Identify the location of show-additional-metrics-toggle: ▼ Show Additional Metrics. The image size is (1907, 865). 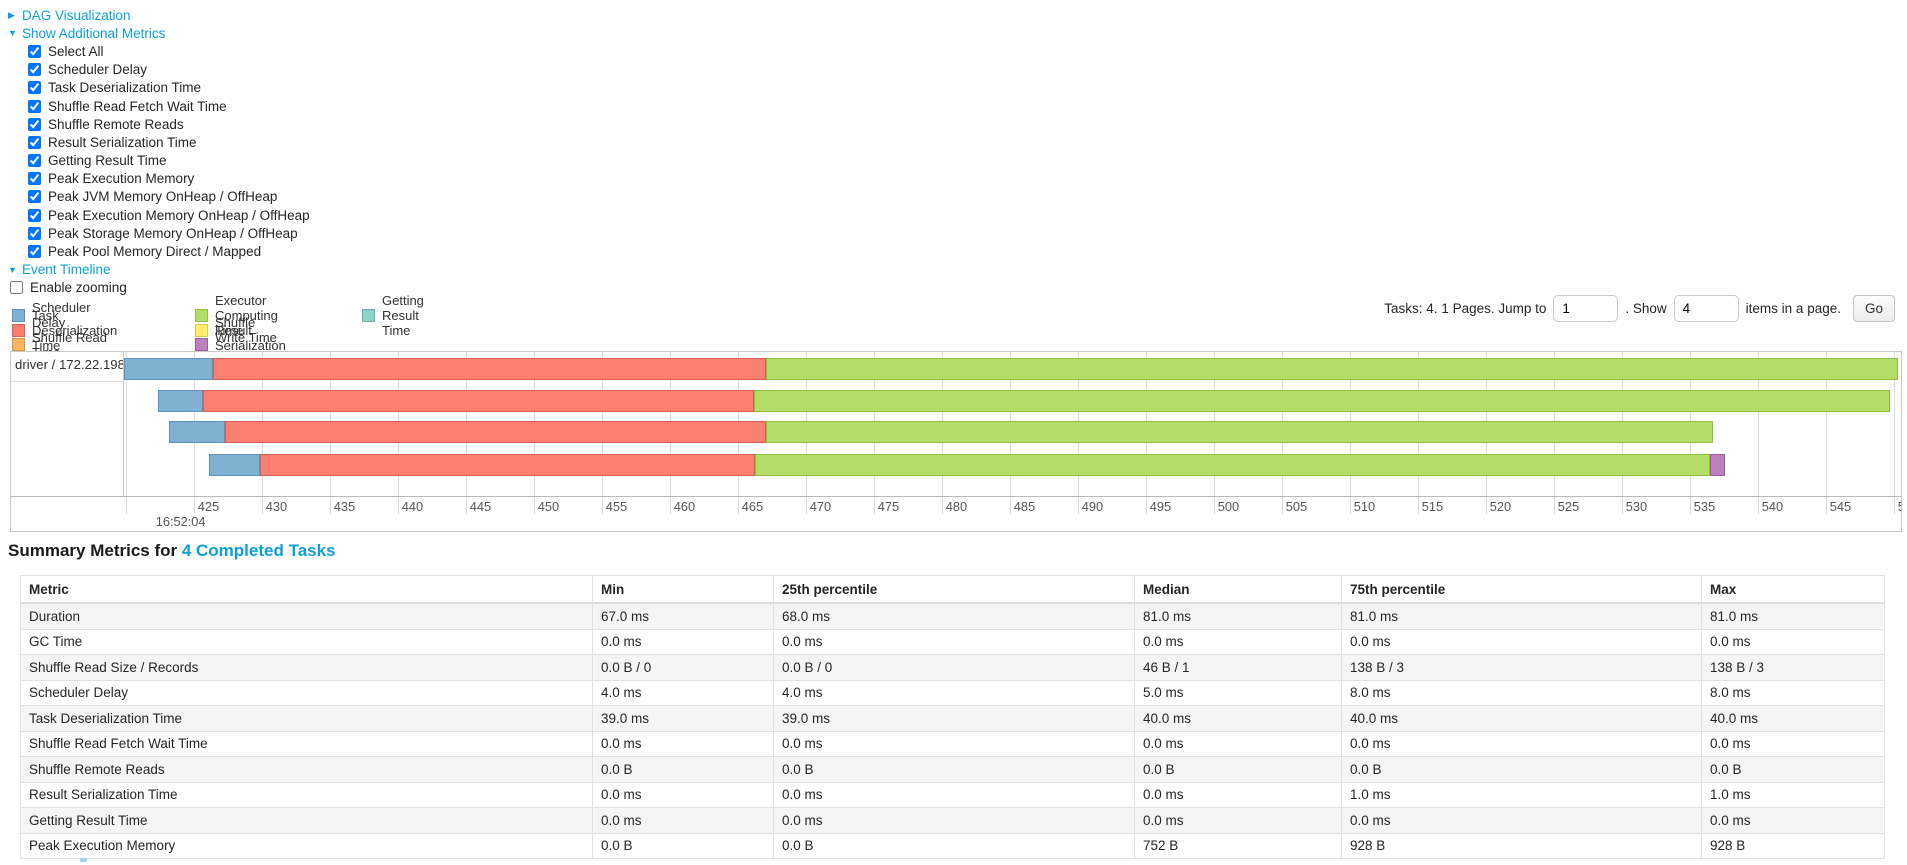
(159, 33).